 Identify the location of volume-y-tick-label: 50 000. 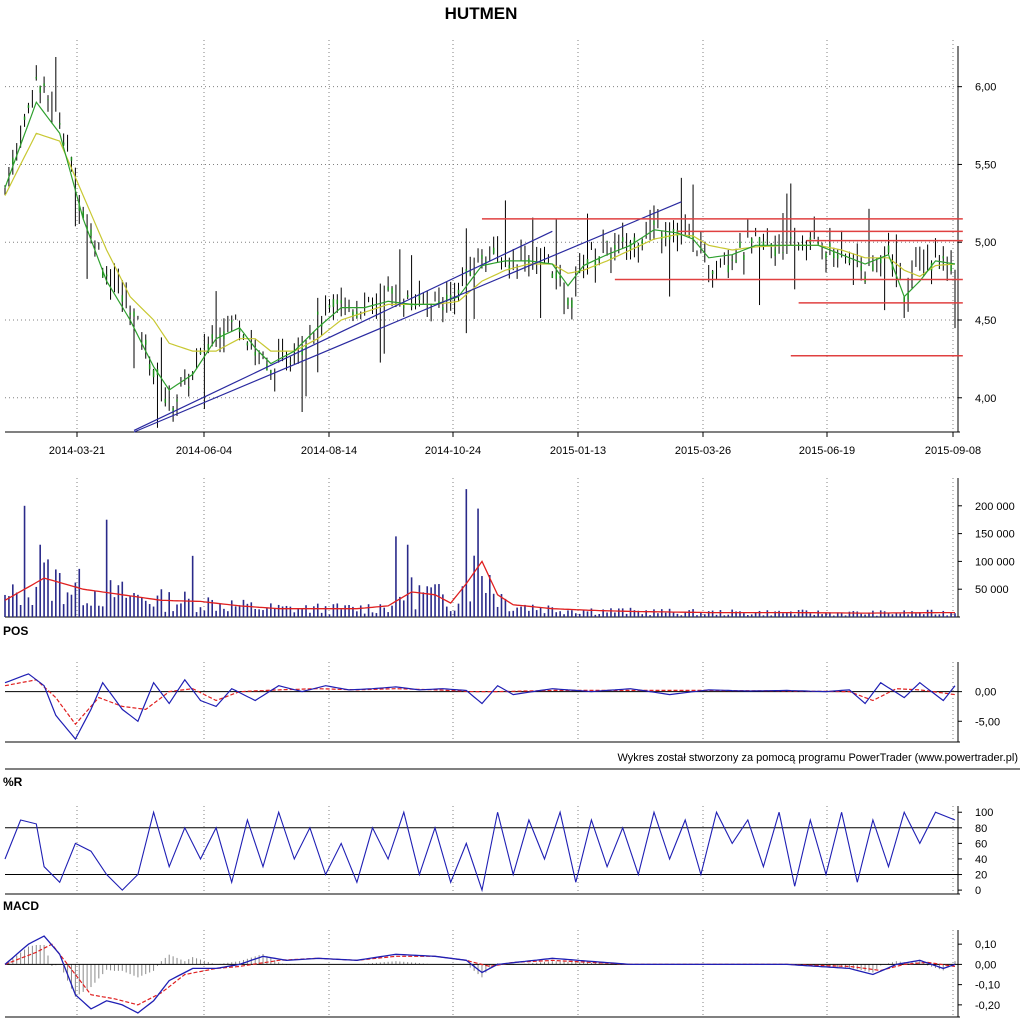
(992, 590).